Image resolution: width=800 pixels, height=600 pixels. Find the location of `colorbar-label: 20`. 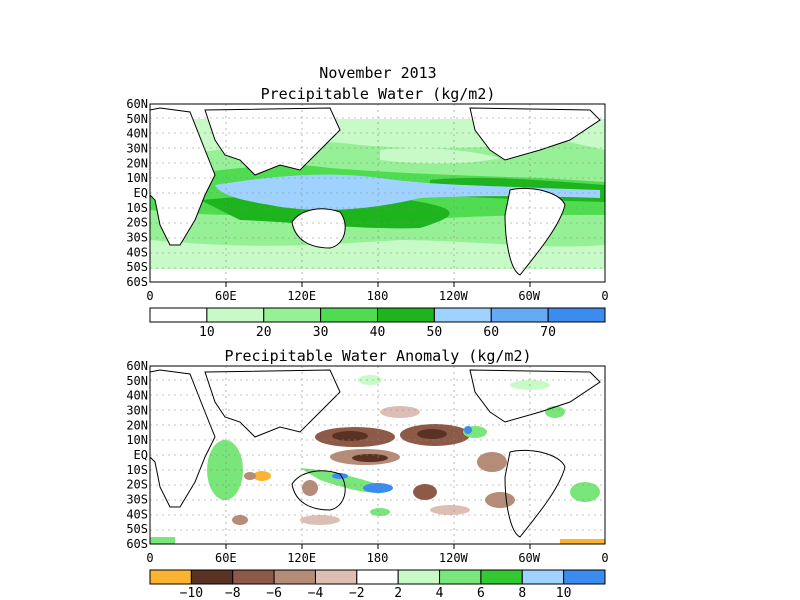

colorbar-label: 20 is located at coordinates (264, 332).